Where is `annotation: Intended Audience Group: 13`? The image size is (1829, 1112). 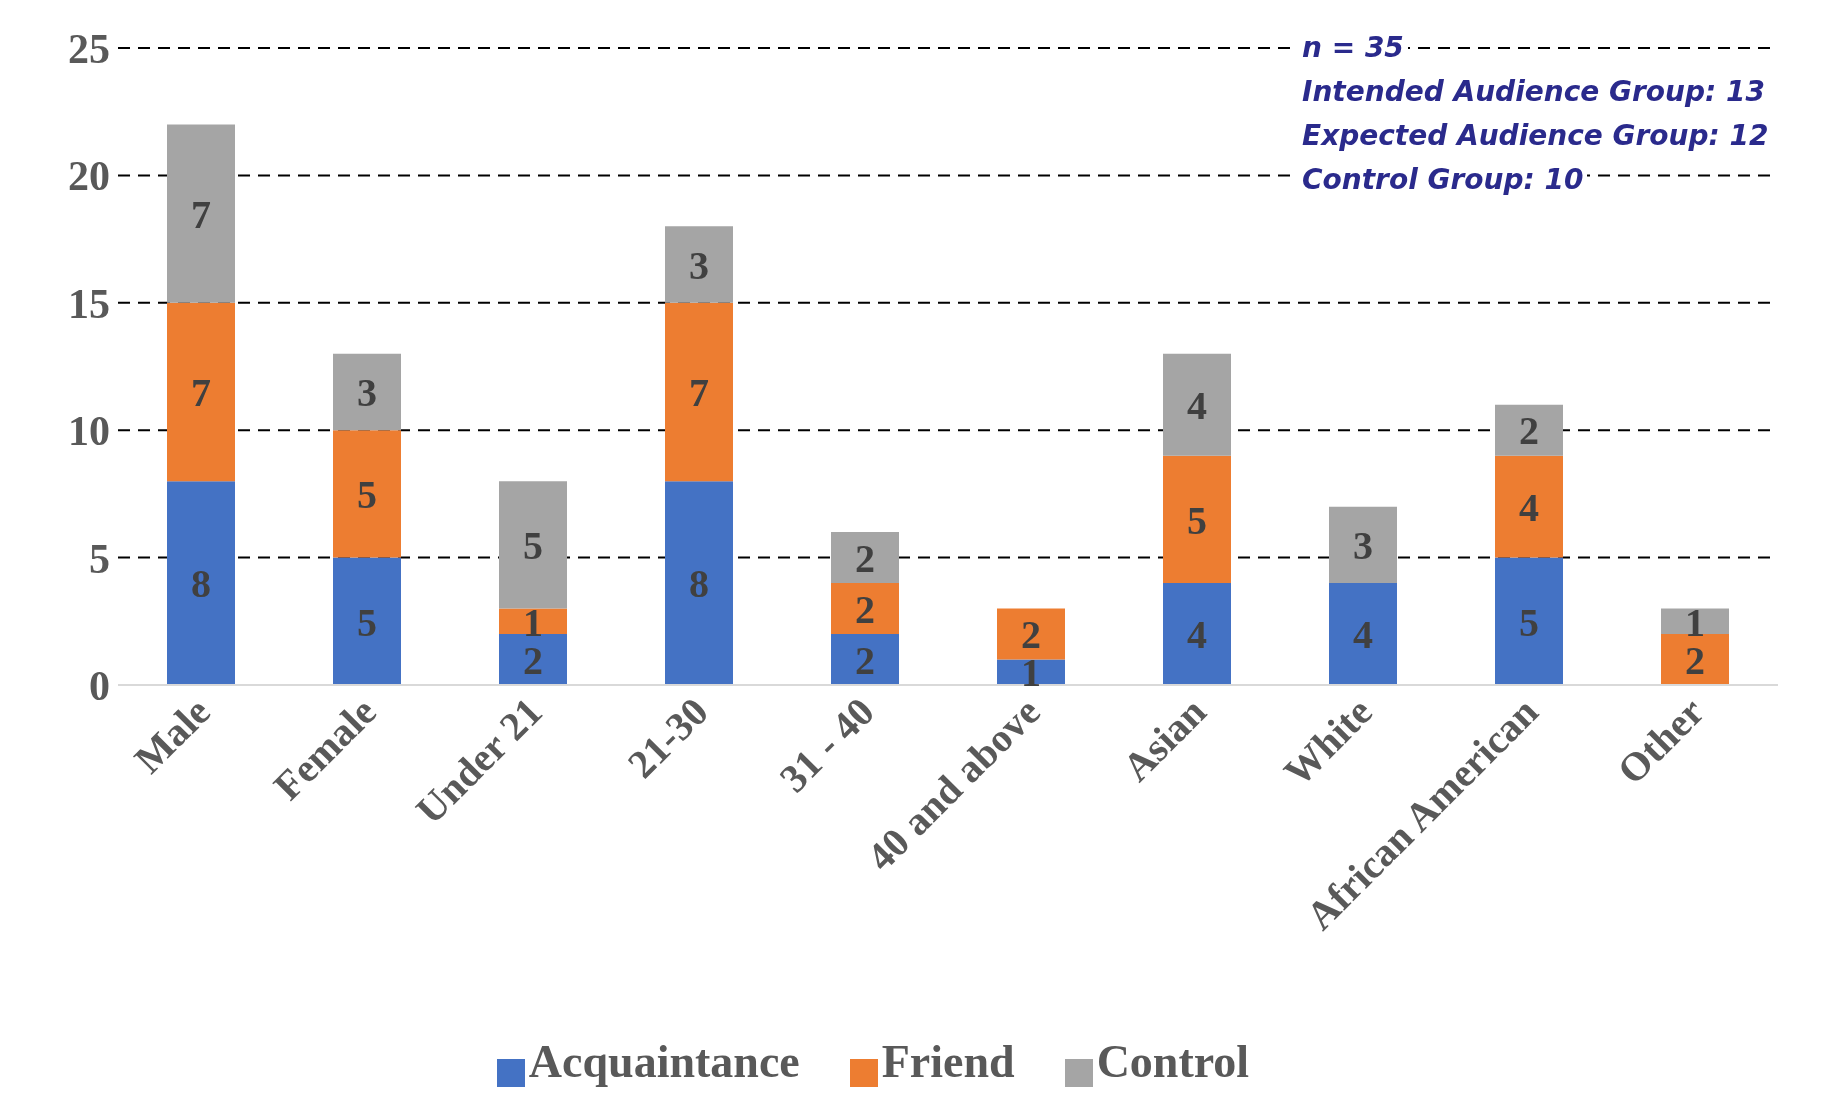
annotation: Intended Audience Group: 13 is located at coordinates (1533, 92).